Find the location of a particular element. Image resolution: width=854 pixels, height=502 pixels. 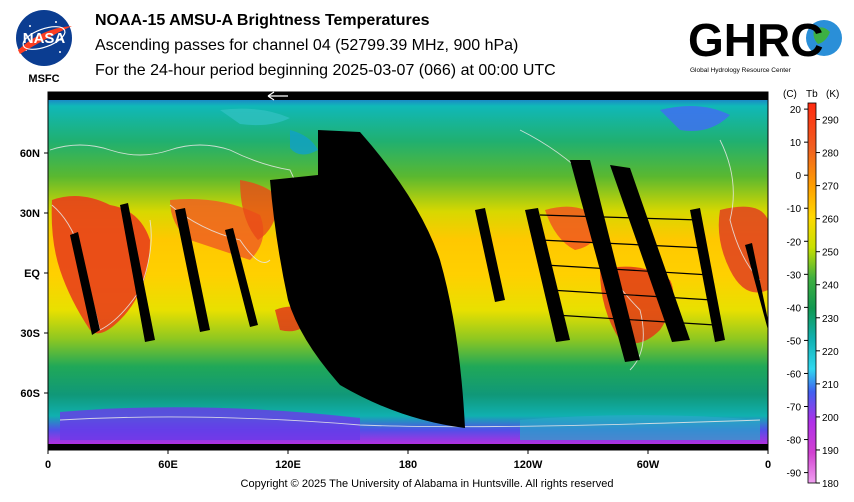

lat-label: 60N is located at coordinates (30, 154).